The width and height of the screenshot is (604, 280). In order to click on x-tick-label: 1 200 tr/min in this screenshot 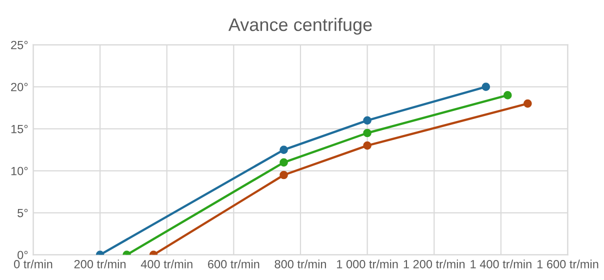, I will do `click(434, 264)`.